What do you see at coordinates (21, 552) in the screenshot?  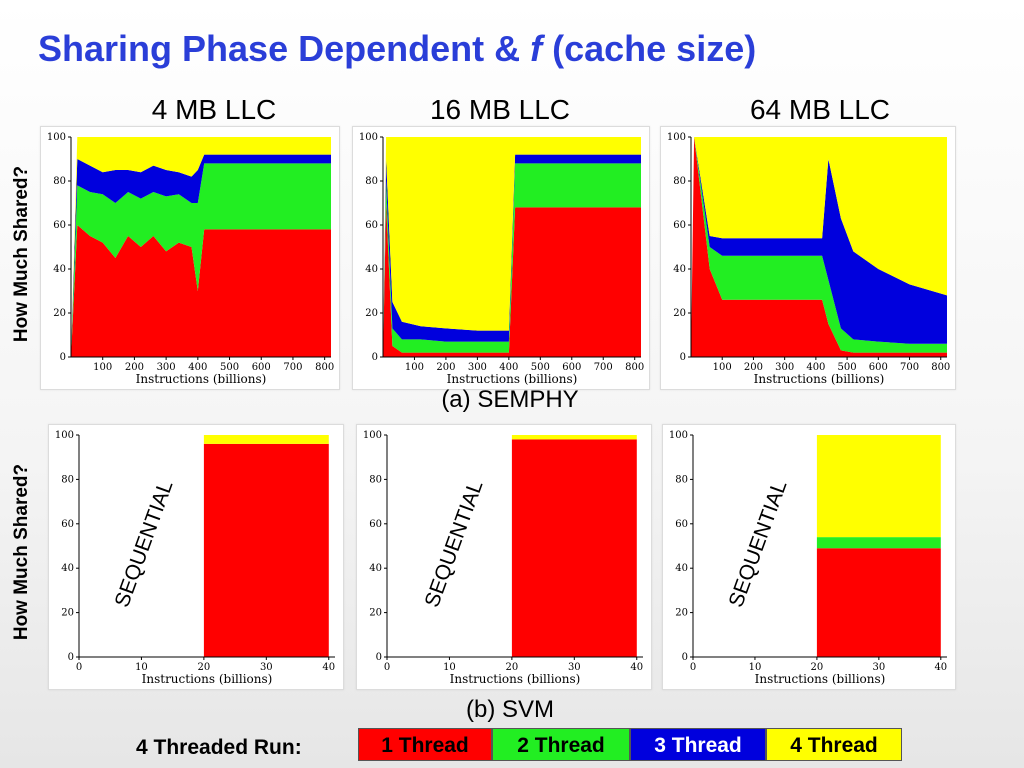 I see `y-axis-label-svm: How Much Shared?` at bounding box center [21, 552].